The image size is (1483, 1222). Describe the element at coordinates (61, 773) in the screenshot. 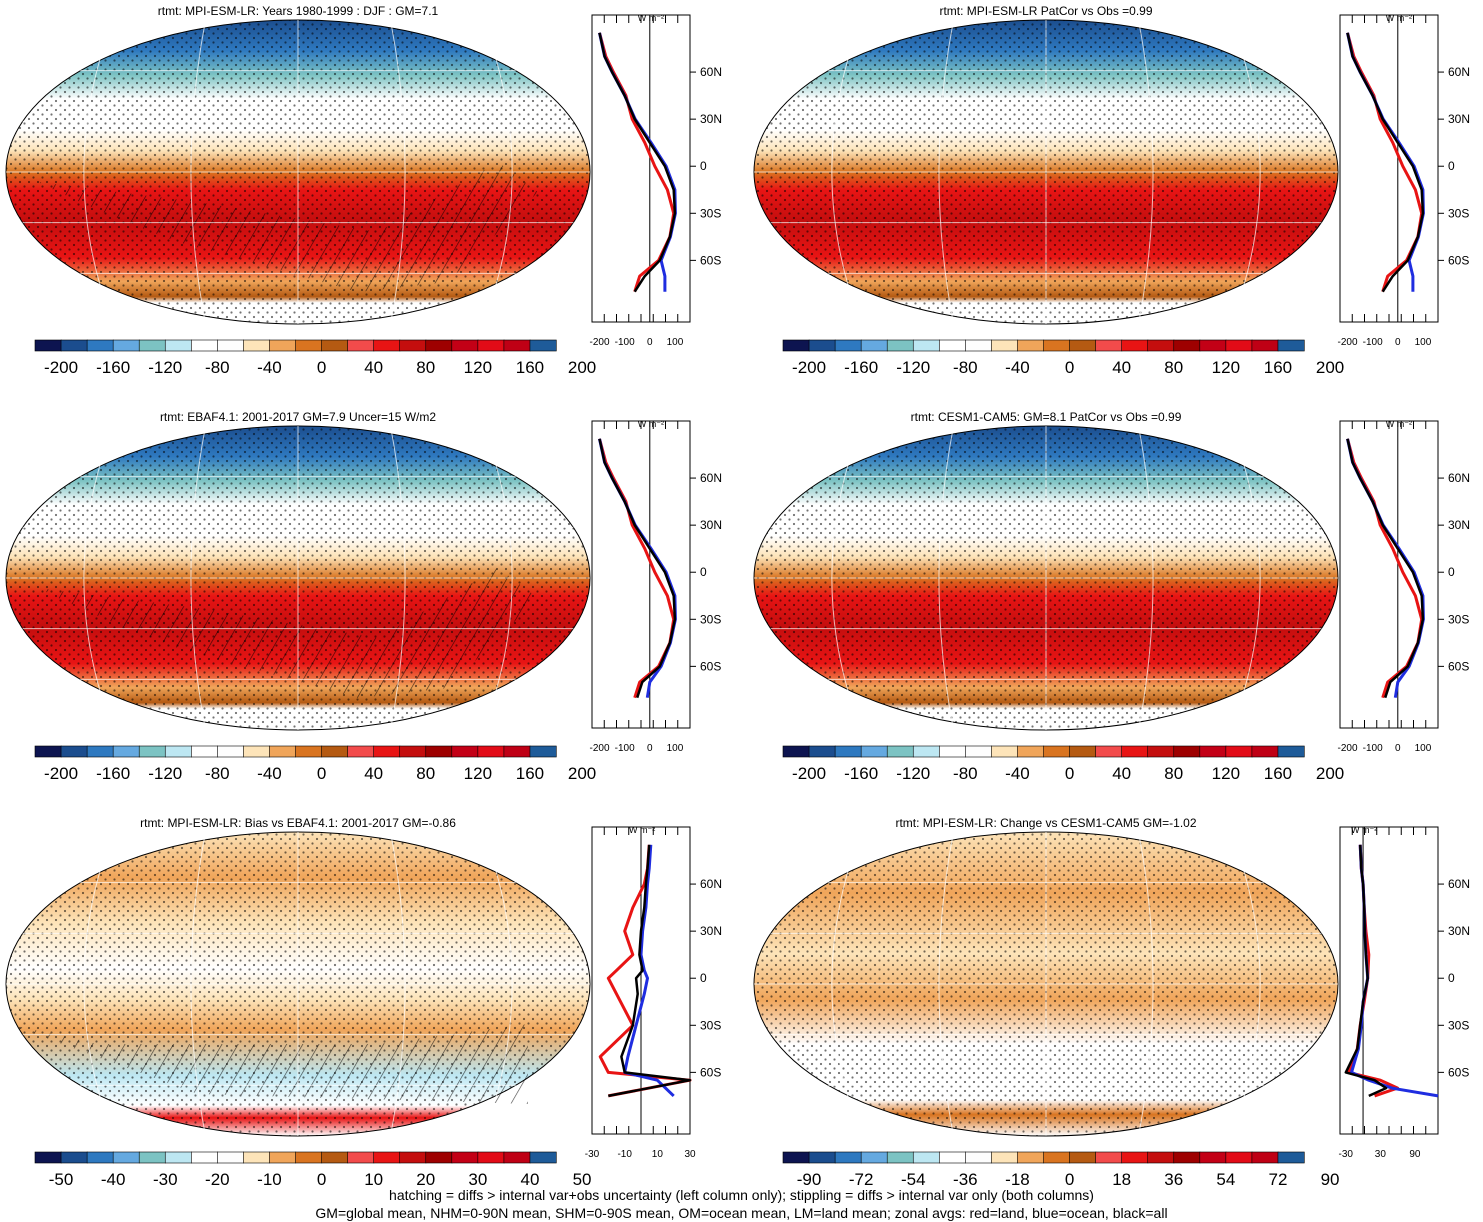

I see `colorbar-tick-label: -200` at that location.